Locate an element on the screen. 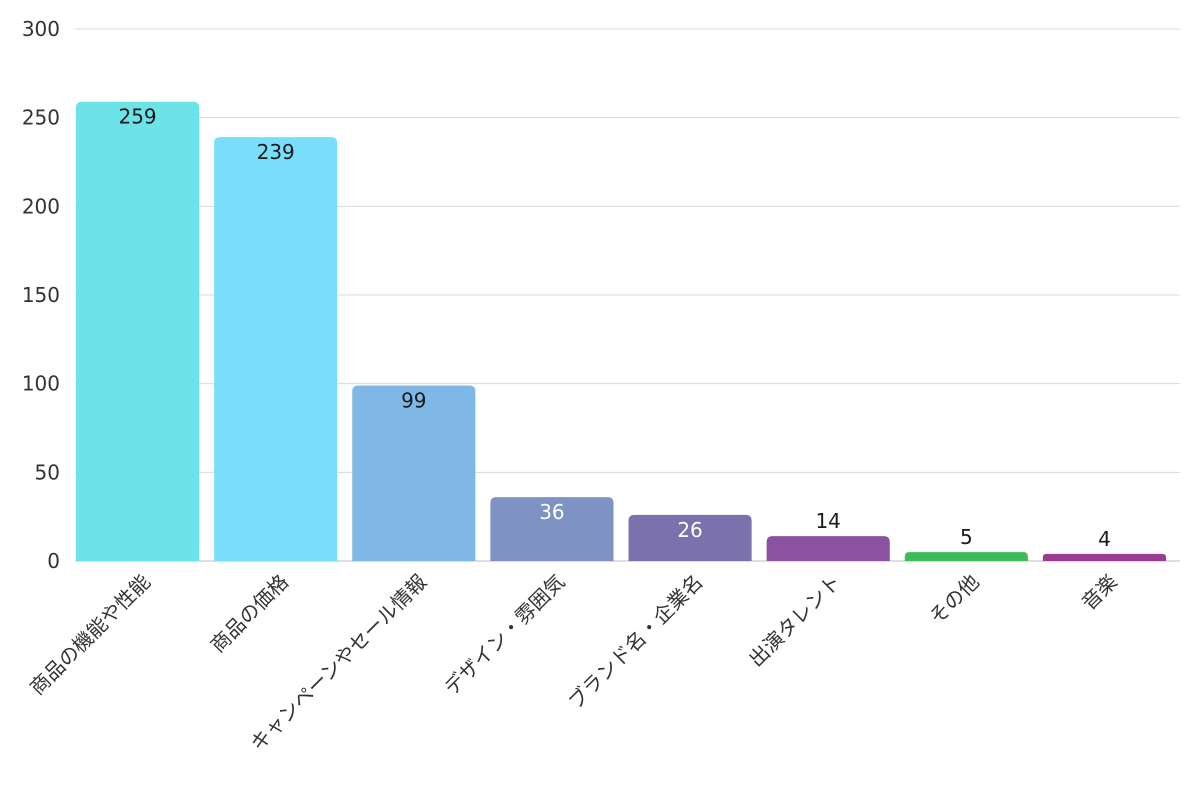  y-axis-ticks: 0 50 100 150 200 250 300 is located at coordinates (41, 295).